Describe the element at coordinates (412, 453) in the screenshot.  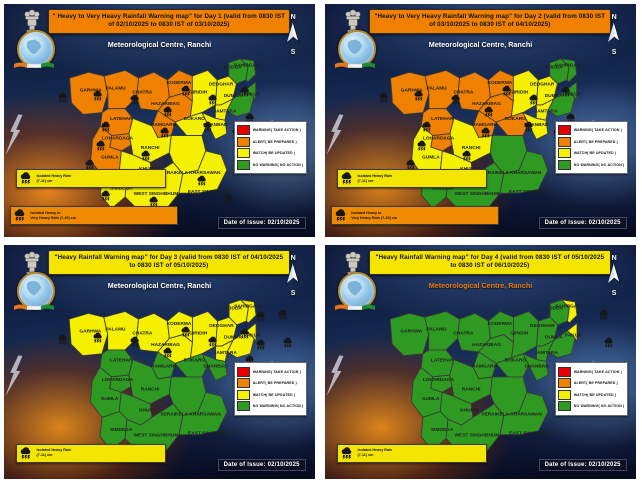
I see `isolated-heavy-rain-legend: Isolated Heavy Rain (7-11) cm` at that location.